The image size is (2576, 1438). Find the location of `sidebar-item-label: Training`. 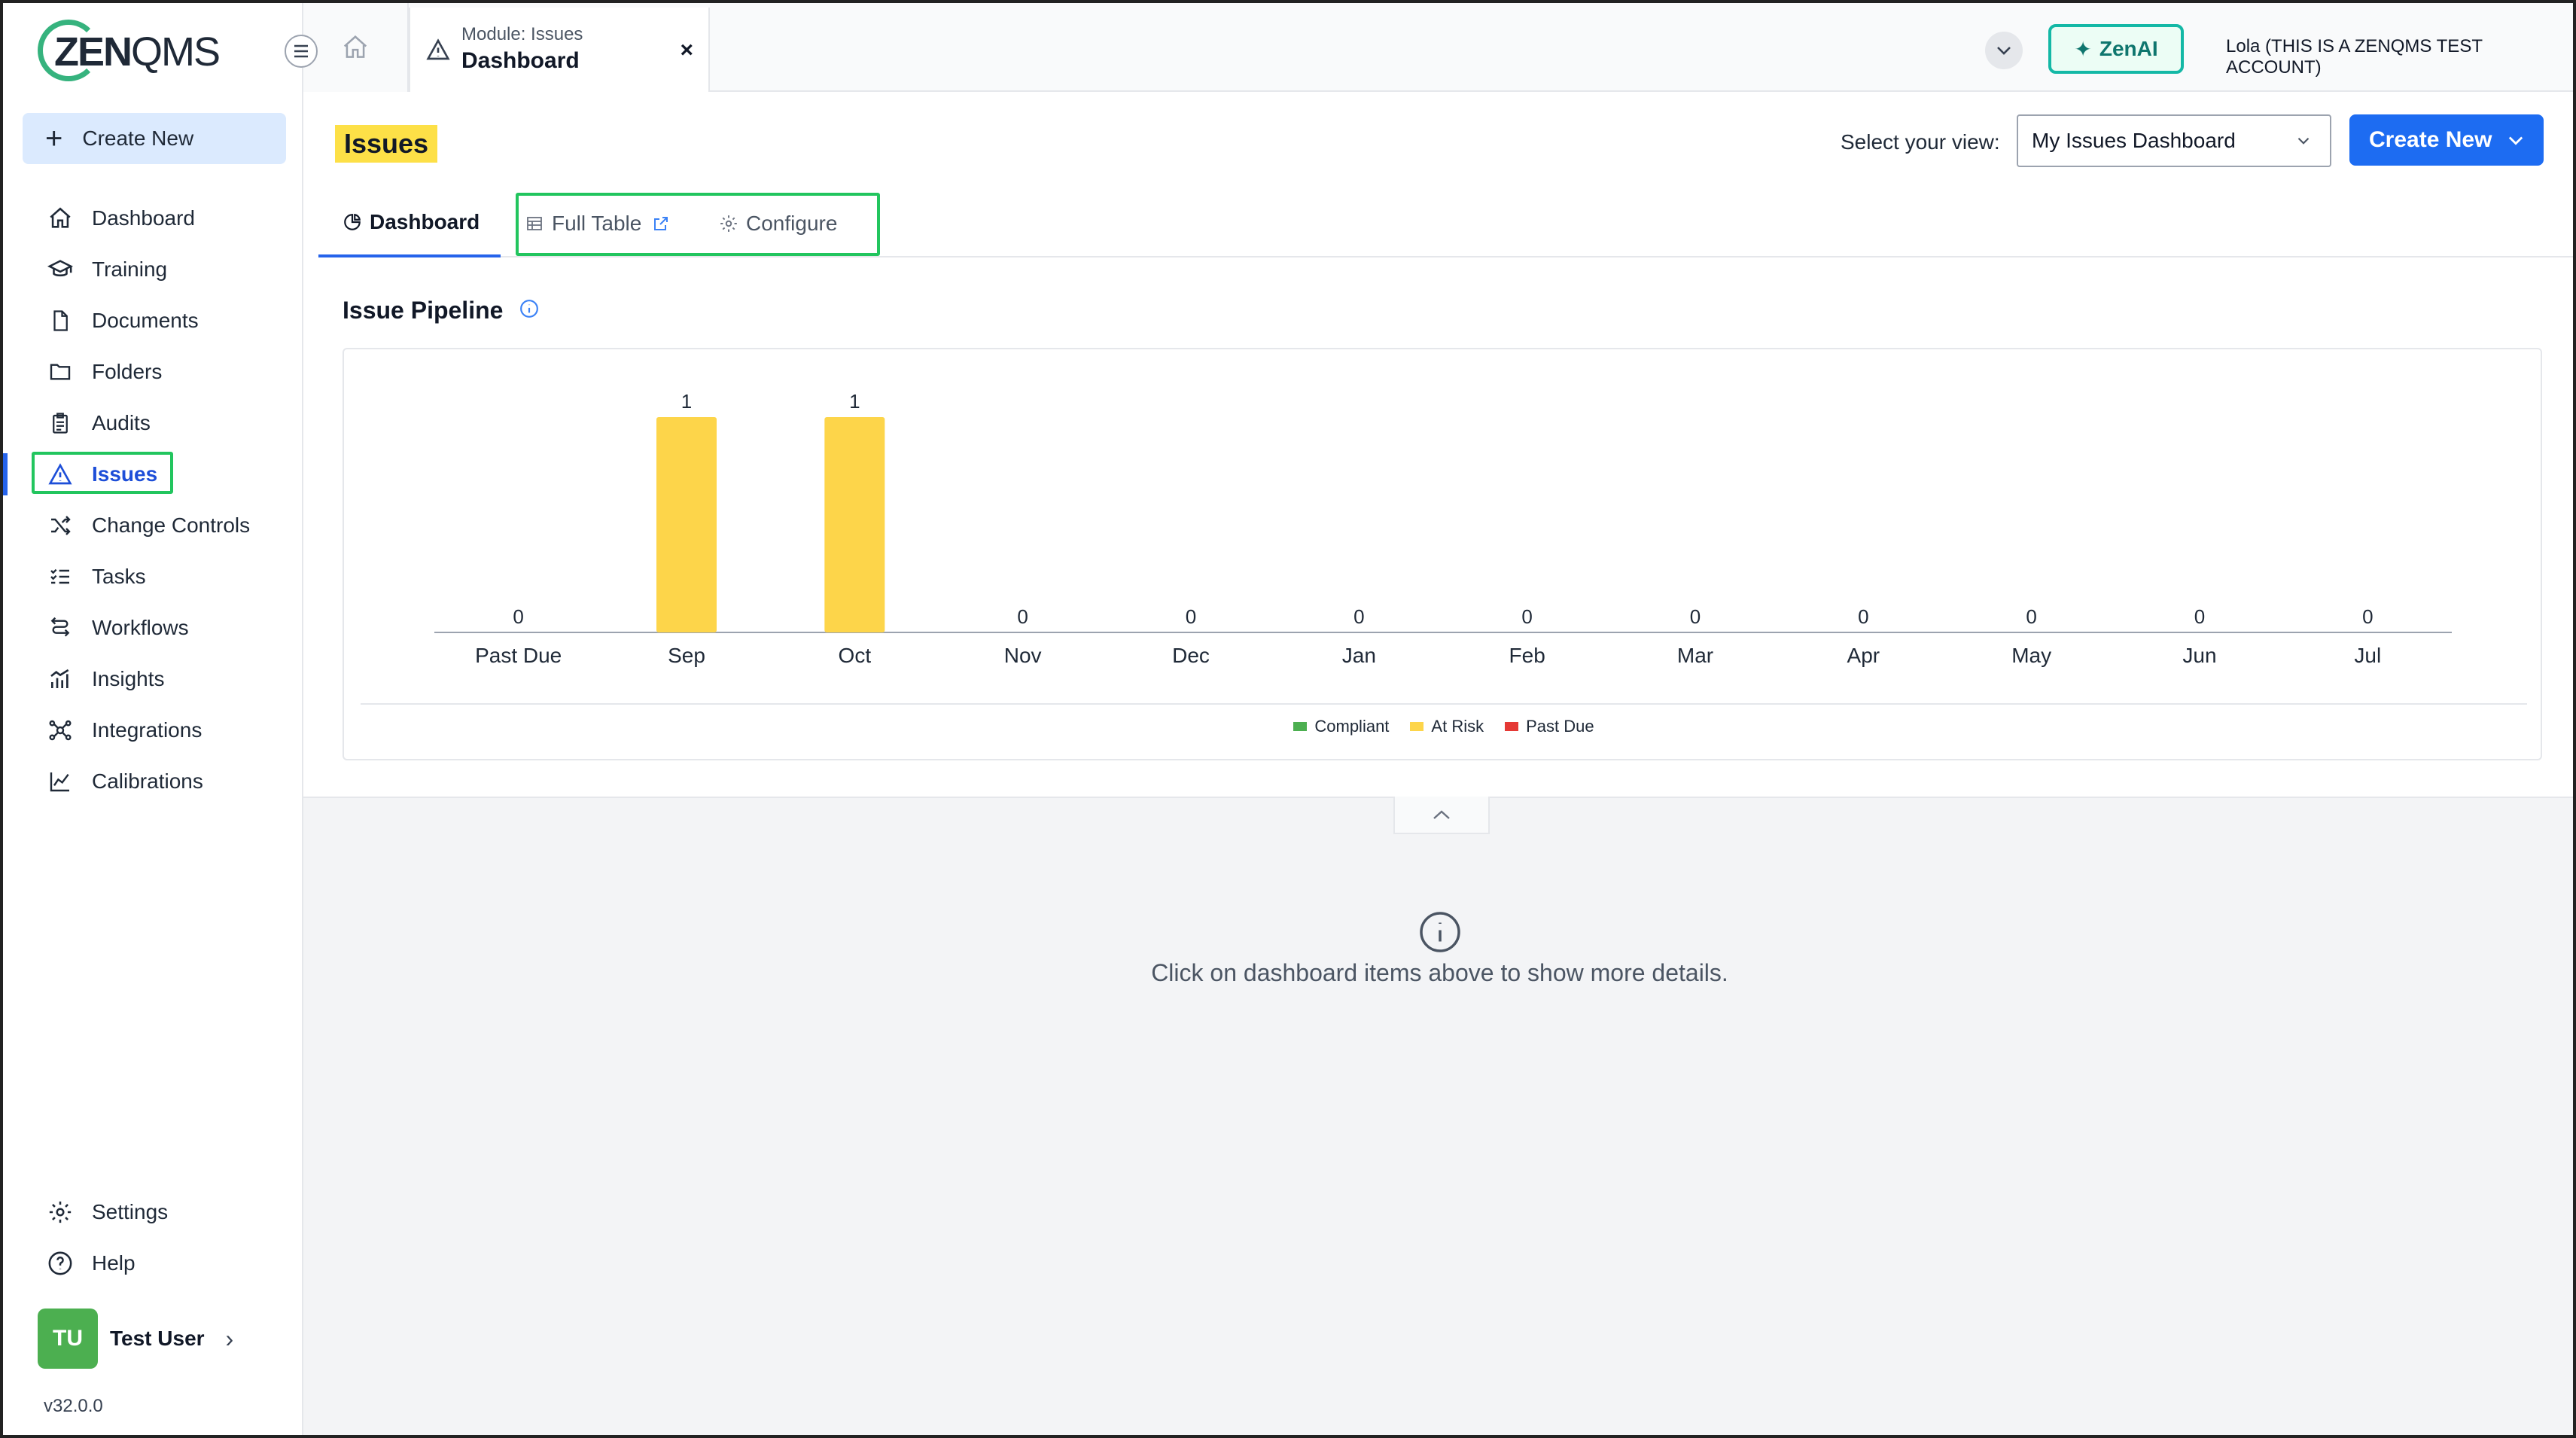

sidebar-item-label: Training is located at coordinates (130, 269).